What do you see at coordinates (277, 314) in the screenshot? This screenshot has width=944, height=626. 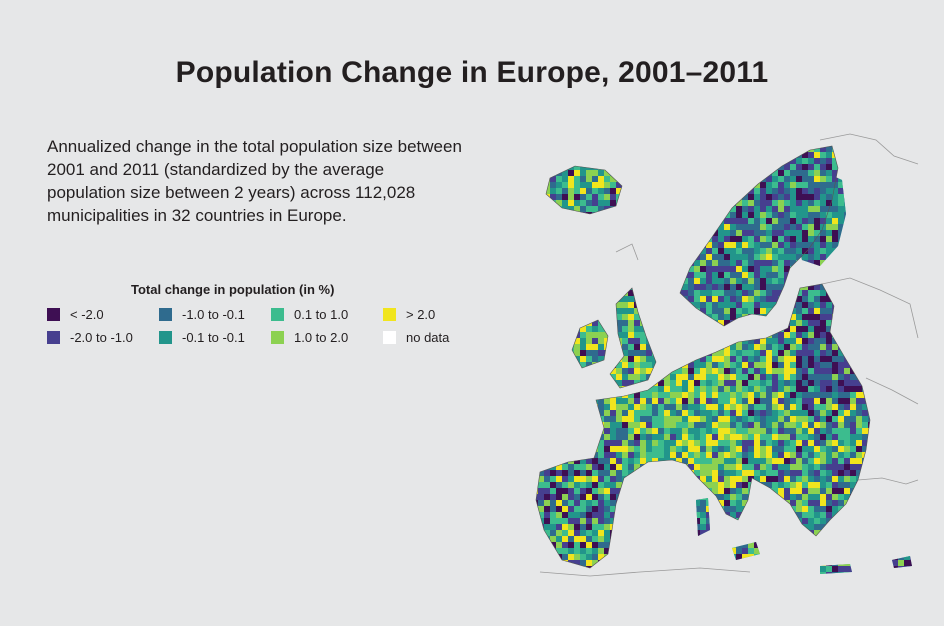 I see `legend-swatch` at bounding box center [277, 314].